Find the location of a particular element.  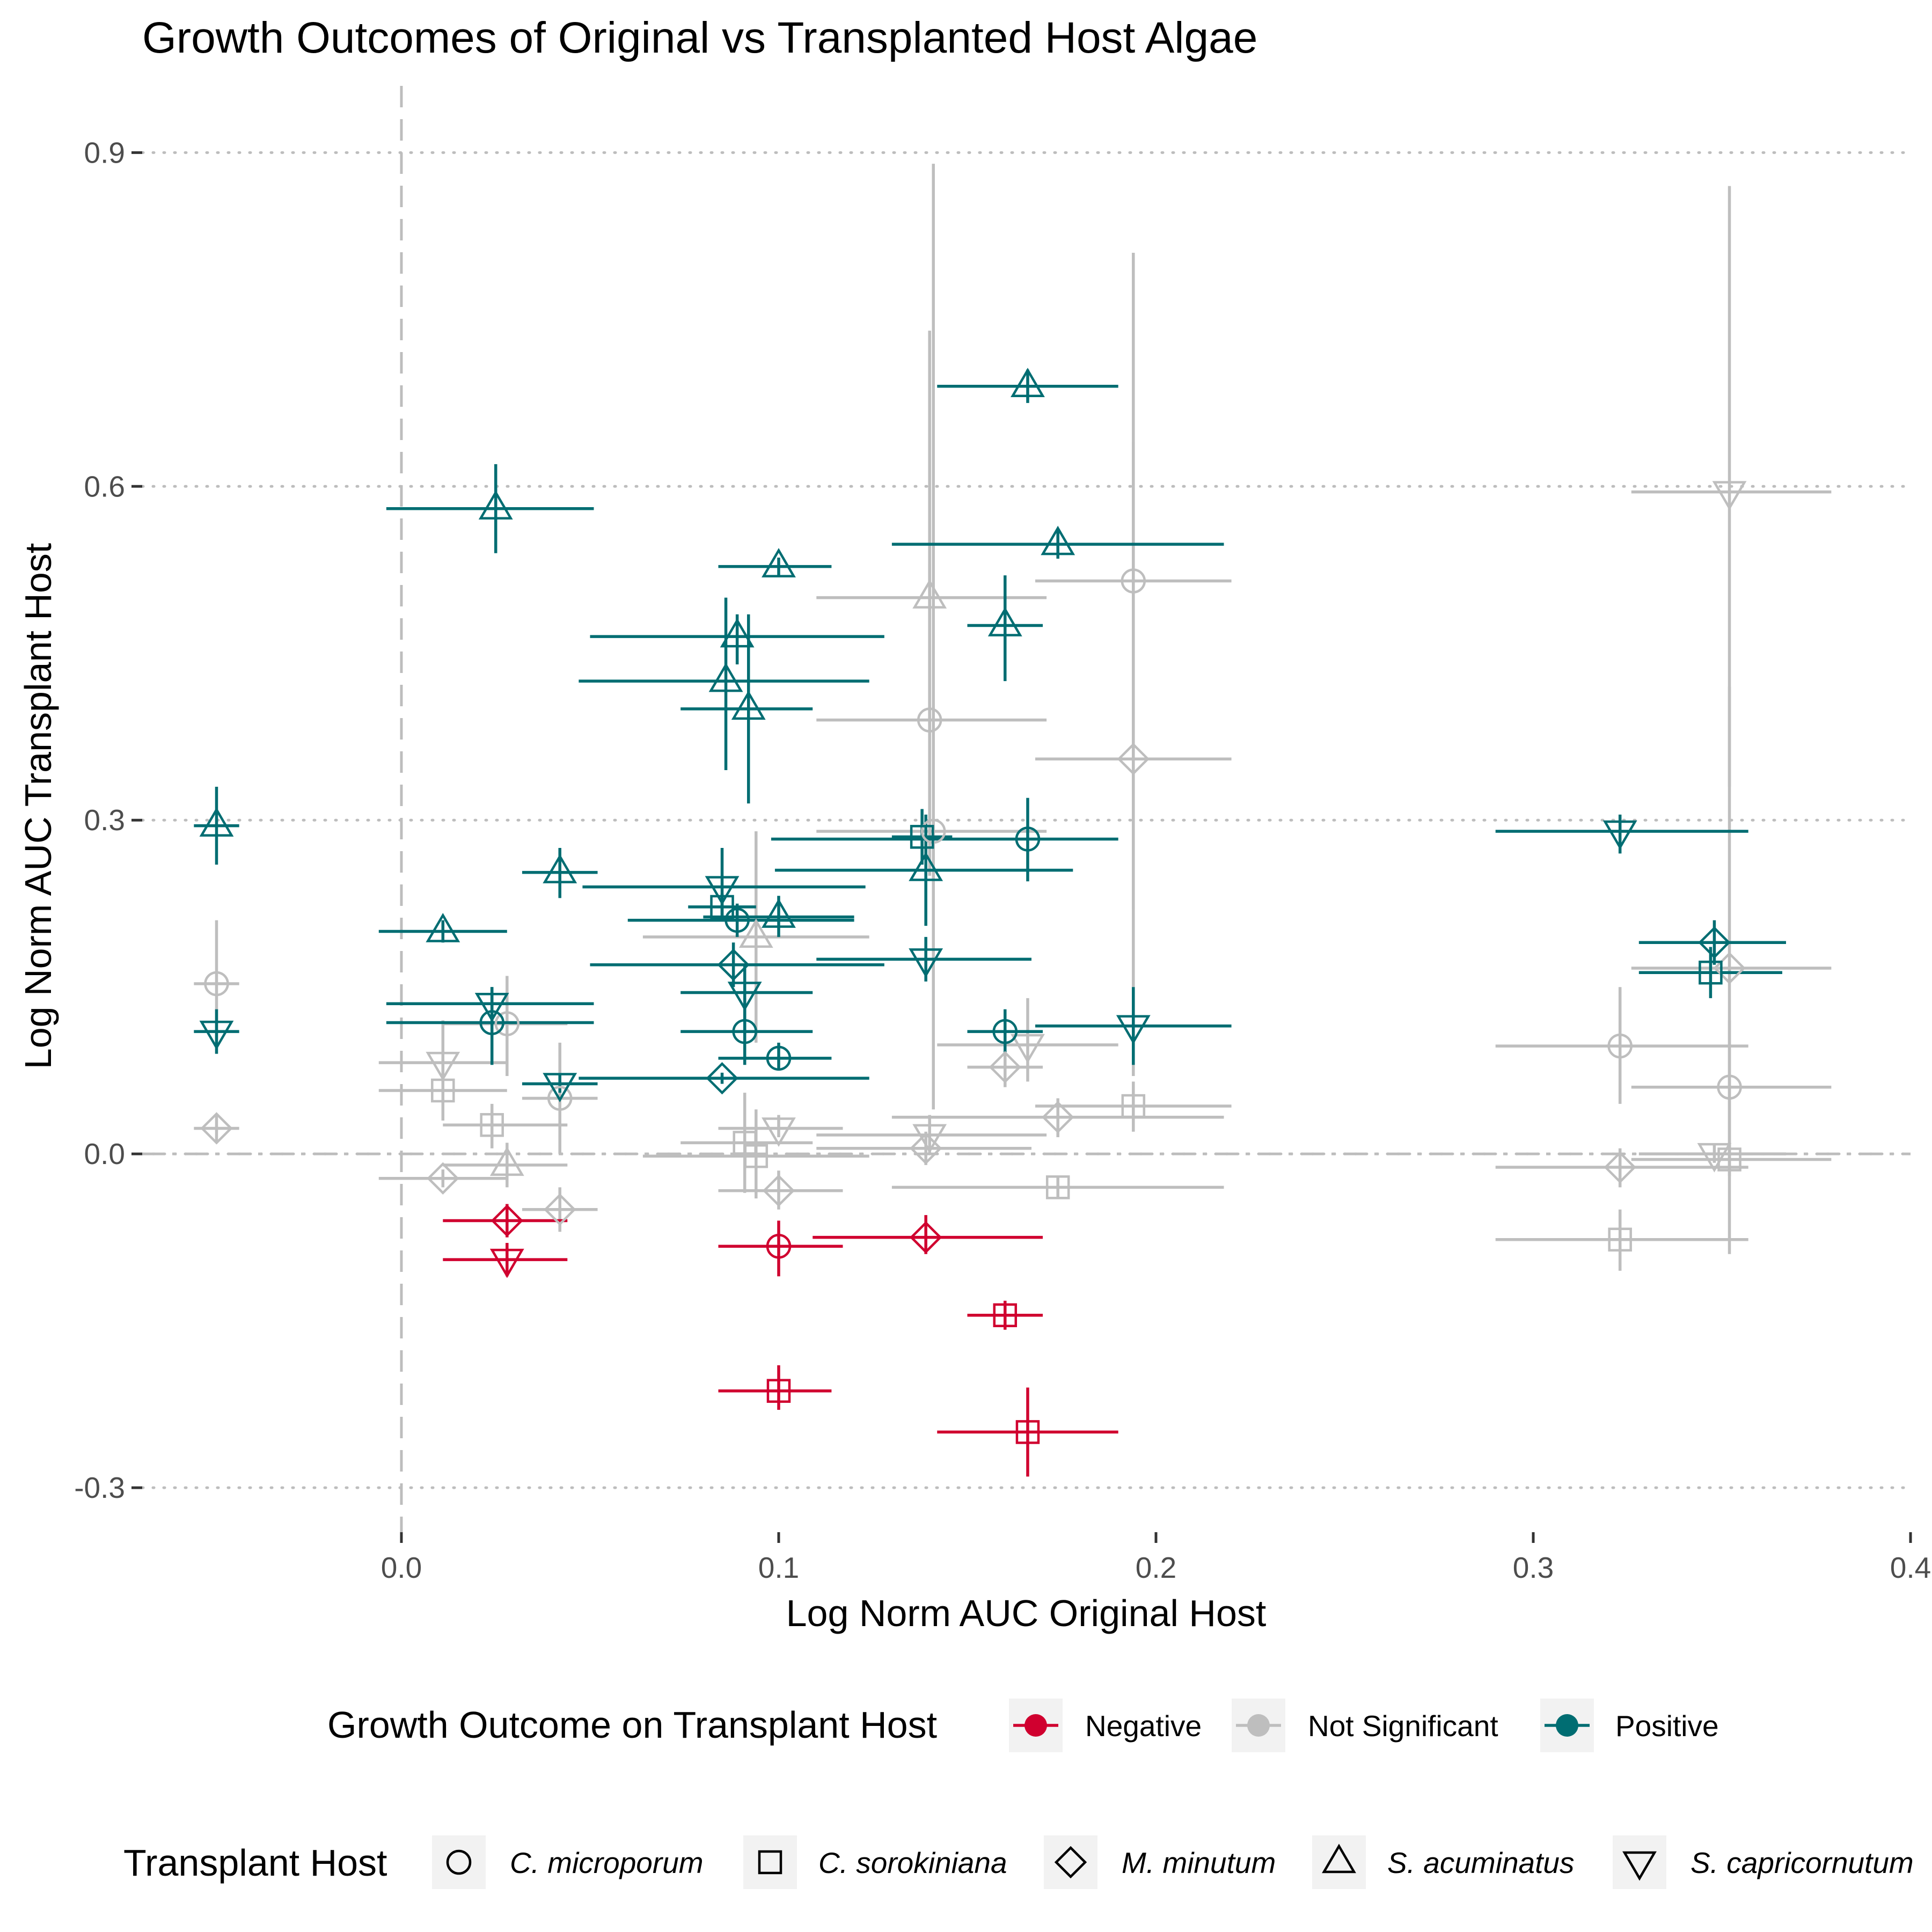

legend-key-c-microporum is located at coordinates (459, 1862).